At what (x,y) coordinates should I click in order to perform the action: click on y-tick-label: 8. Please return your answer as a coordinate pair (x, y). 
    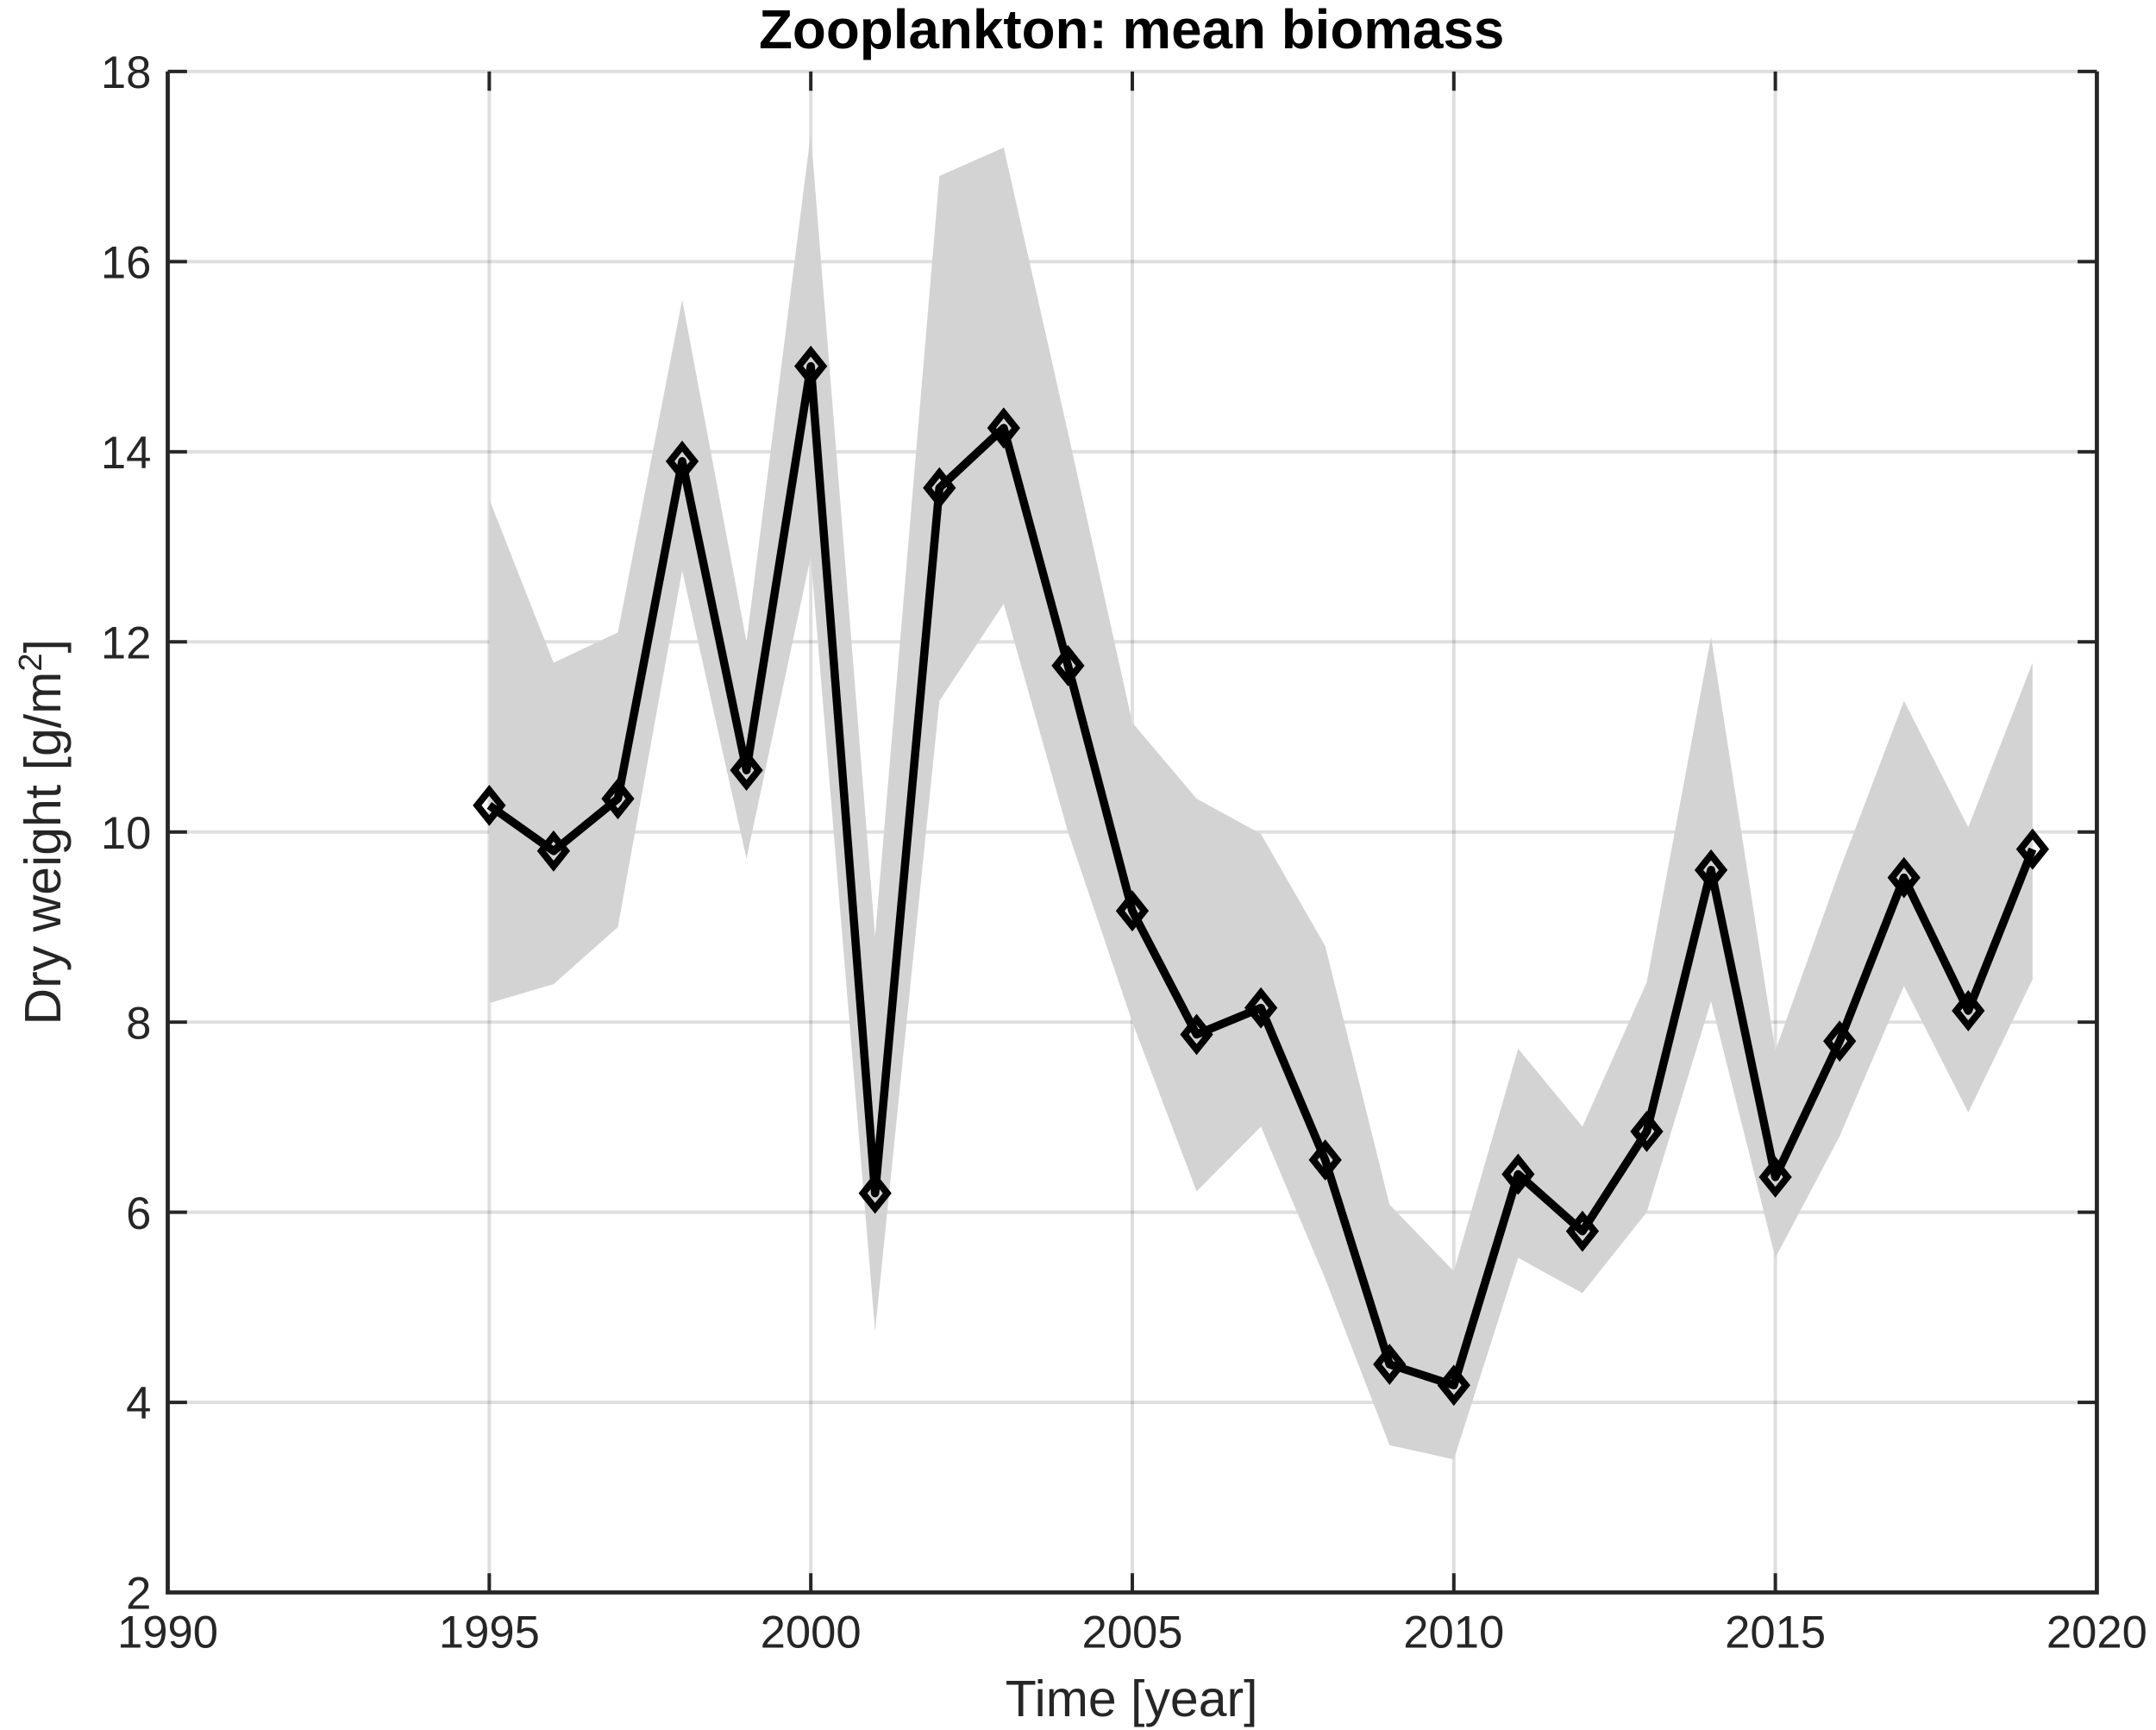
    Looking at the image, I should click on (138, 1023).